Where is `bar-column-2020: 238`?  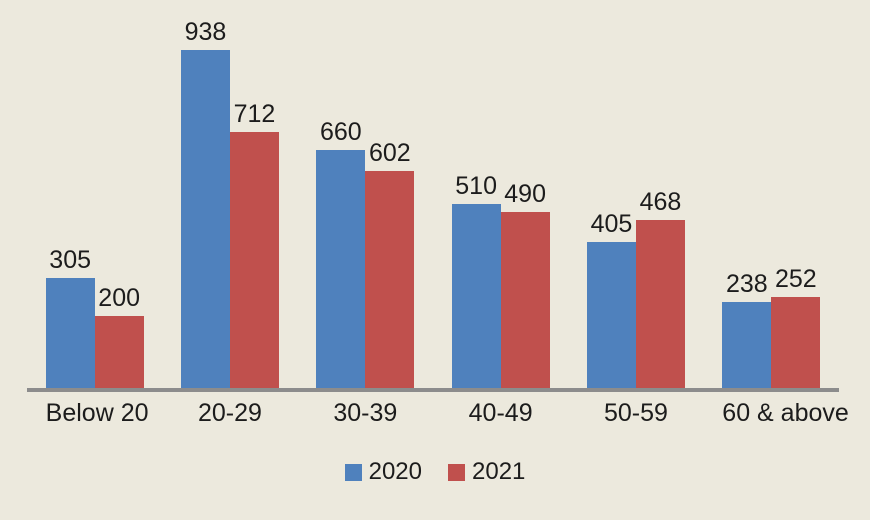
bar-column-2020: 238 is located at coordinates (747, 328).